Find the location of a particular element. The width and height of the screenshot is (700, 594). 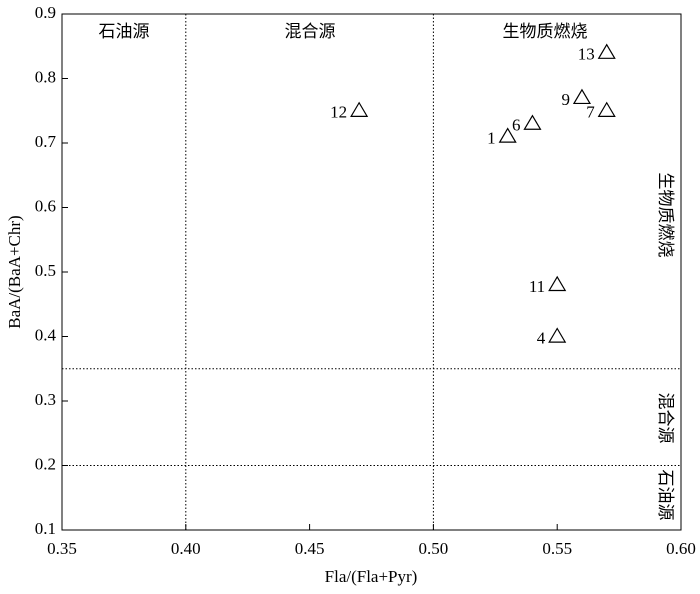

x-tick-label: 0.60 is located at coordinates (681, 548).